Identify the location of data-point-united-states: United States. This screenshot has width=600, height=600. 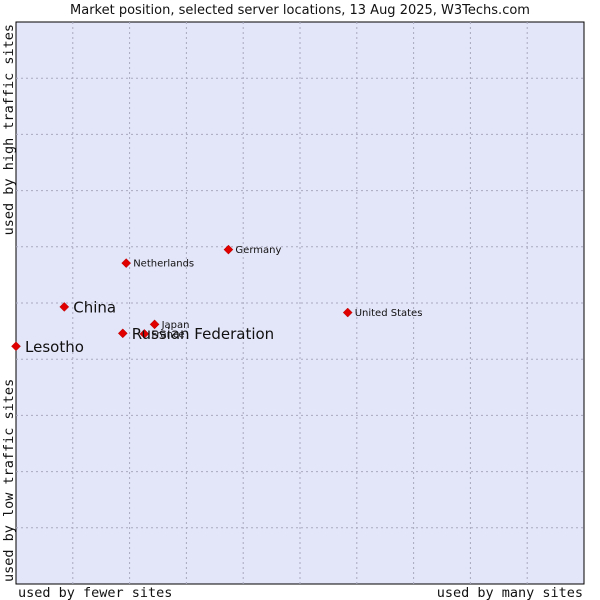
(382, 313).